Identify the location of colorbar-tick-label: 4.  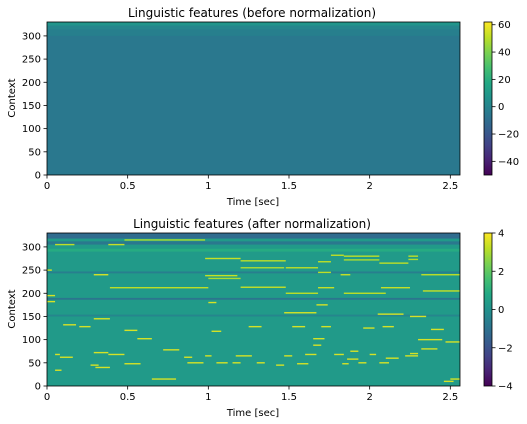
(501, 234).